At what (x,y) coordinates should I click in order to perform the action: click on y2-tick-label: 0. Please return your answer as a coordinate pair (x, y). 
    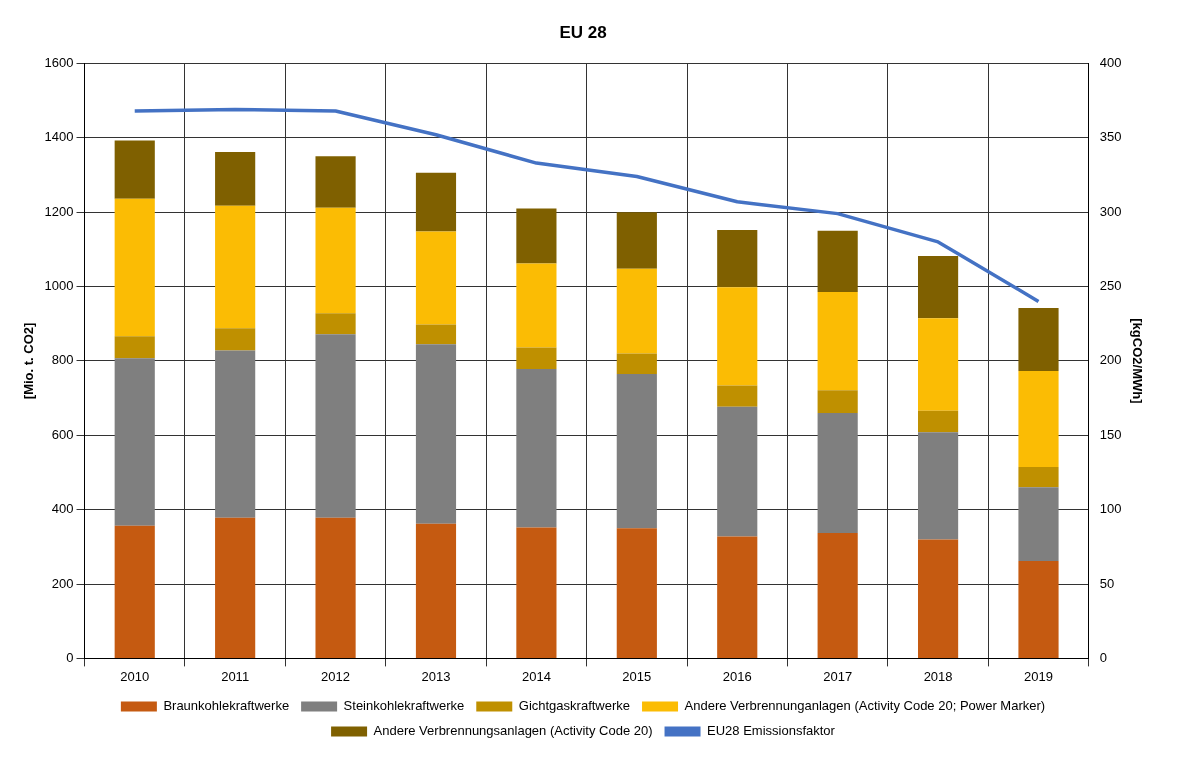
    Looking at the image, I should click on (1103, 657).